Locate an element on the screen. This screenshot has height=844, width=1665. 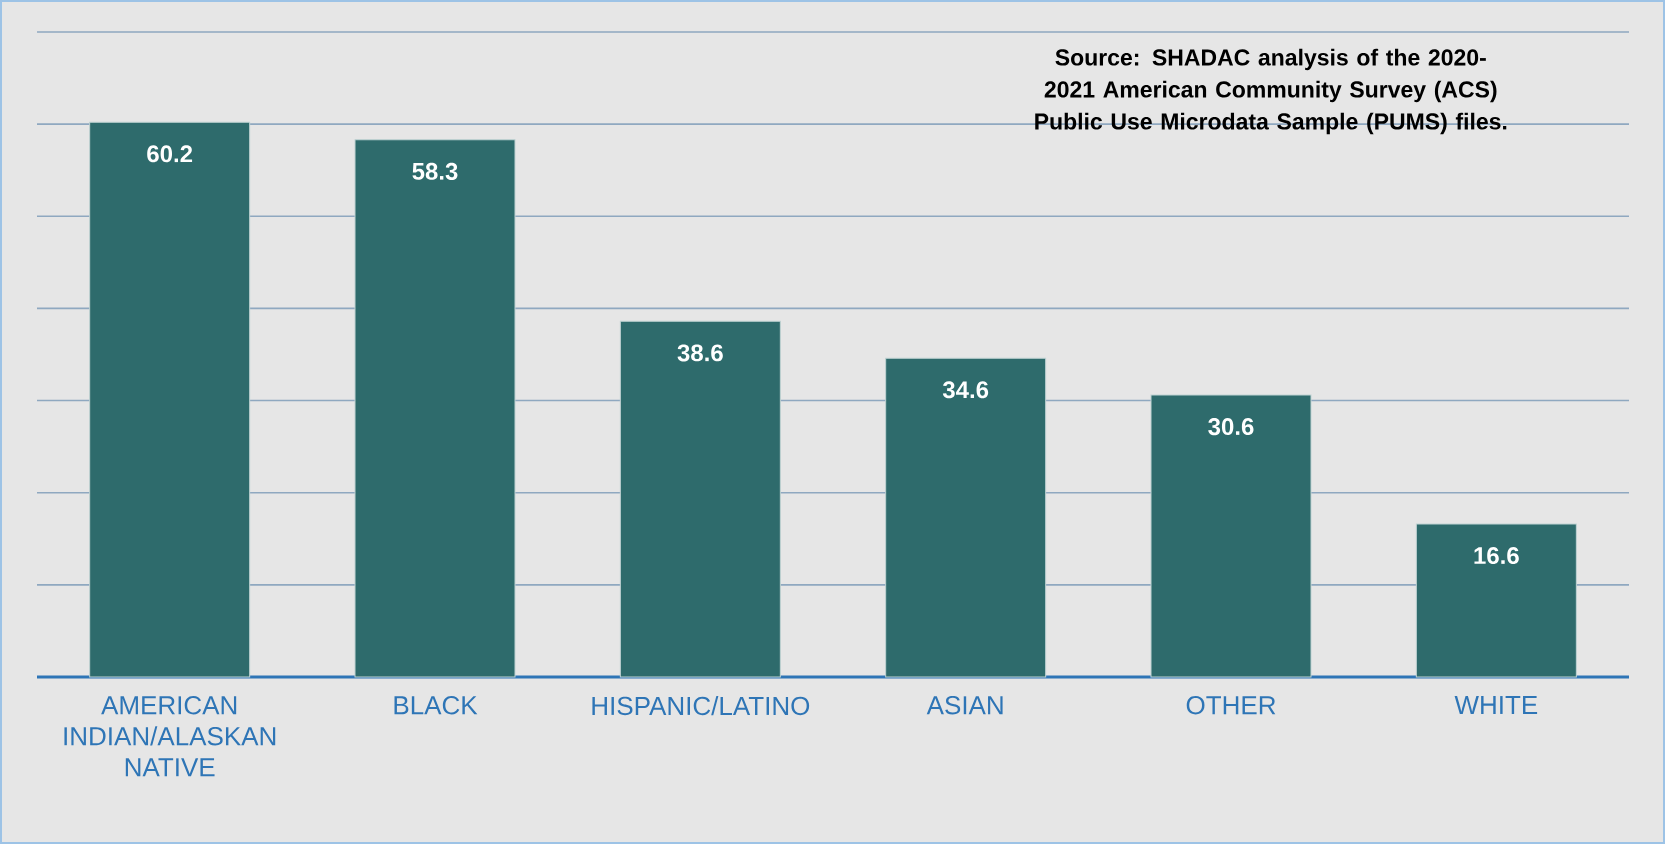
annotation: Source: SHADAC analysis of the 2020-2021 American Community Survey (ACS) Public Use Microdata Sample (PUMS) files. is located at coordinates (1271, 91).